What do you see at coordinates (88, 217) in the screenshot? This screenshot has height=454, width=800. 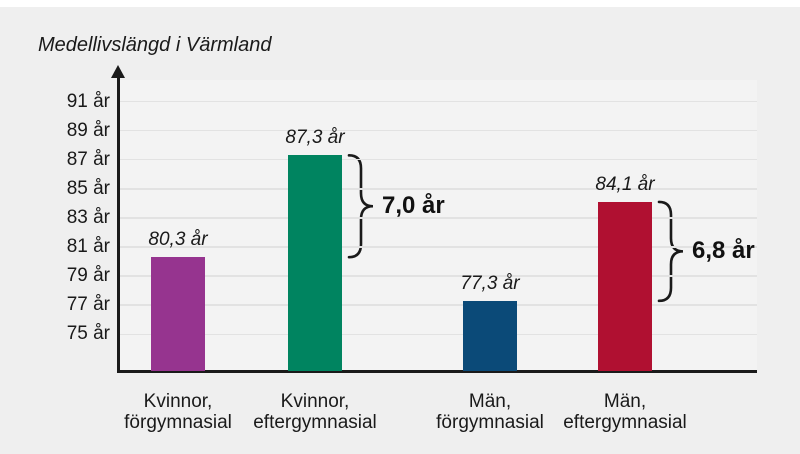 I see `y-tick-label: 83 år` at bounding box center [88, 217].